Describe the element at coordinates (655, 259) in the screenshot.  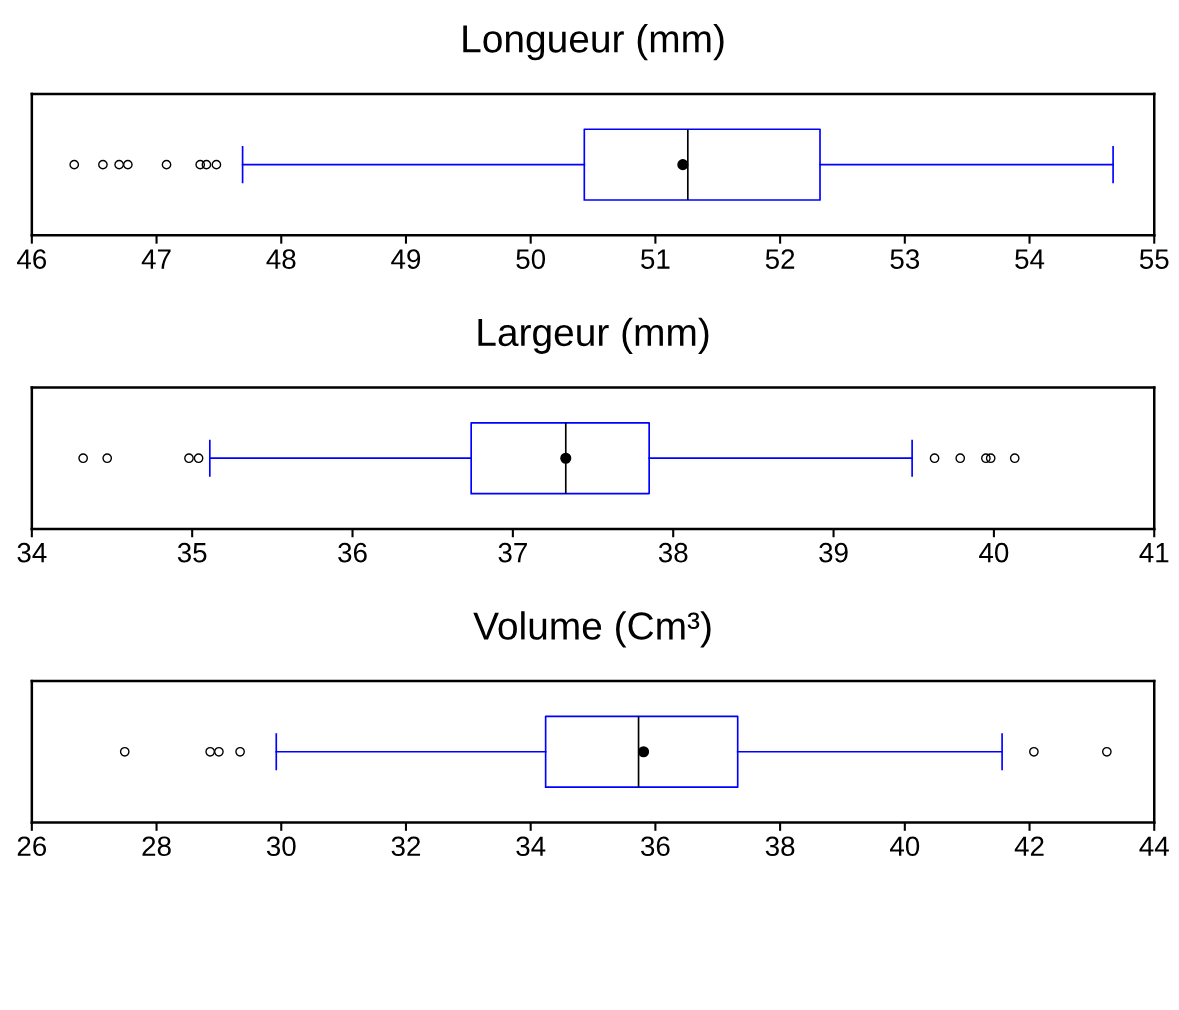
I see `x-tick-label: 51` at that location.